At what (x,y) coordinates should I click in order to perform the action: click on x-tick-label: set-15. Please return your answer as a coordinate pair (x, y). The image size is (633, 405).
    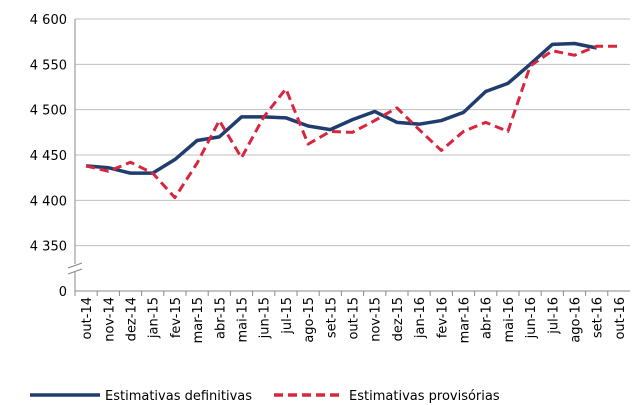
    Looking at the image, I should click on (331, 317).